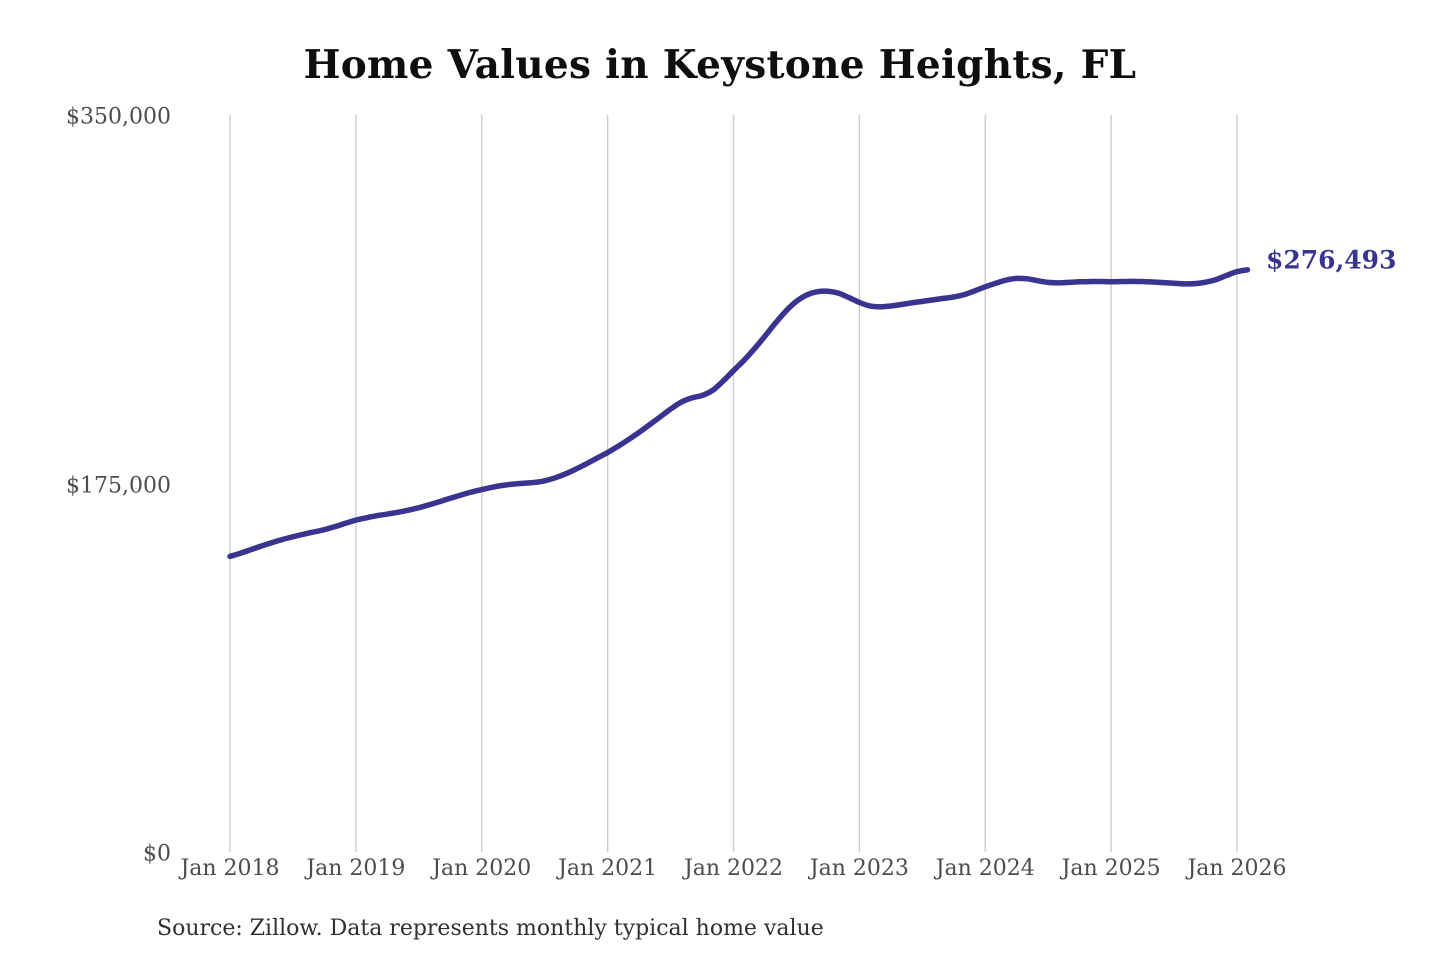 The width and height of the screenshot is (1440, 960). I want to click on x-tick-label: Jan 2022, so click(733, 868).